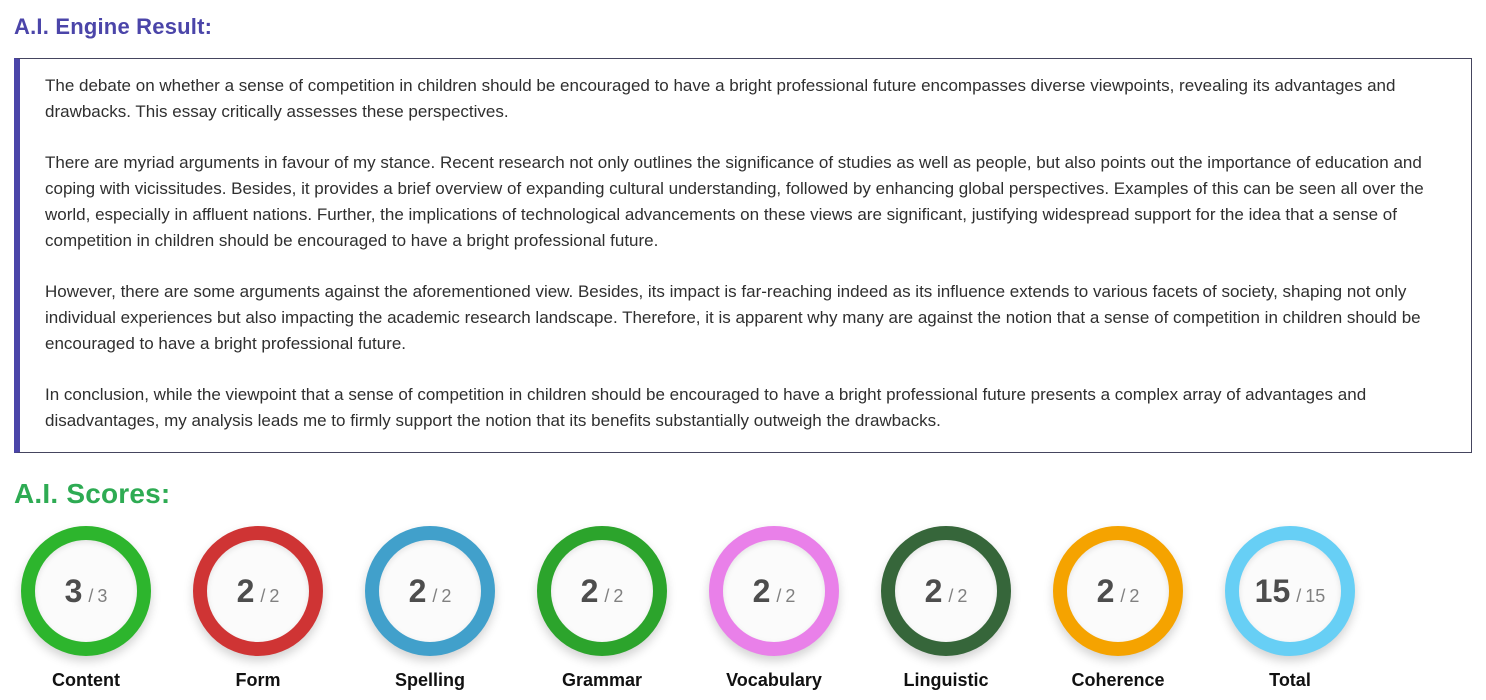  I want to click on score-label: Coherence, so click(1118, 680).